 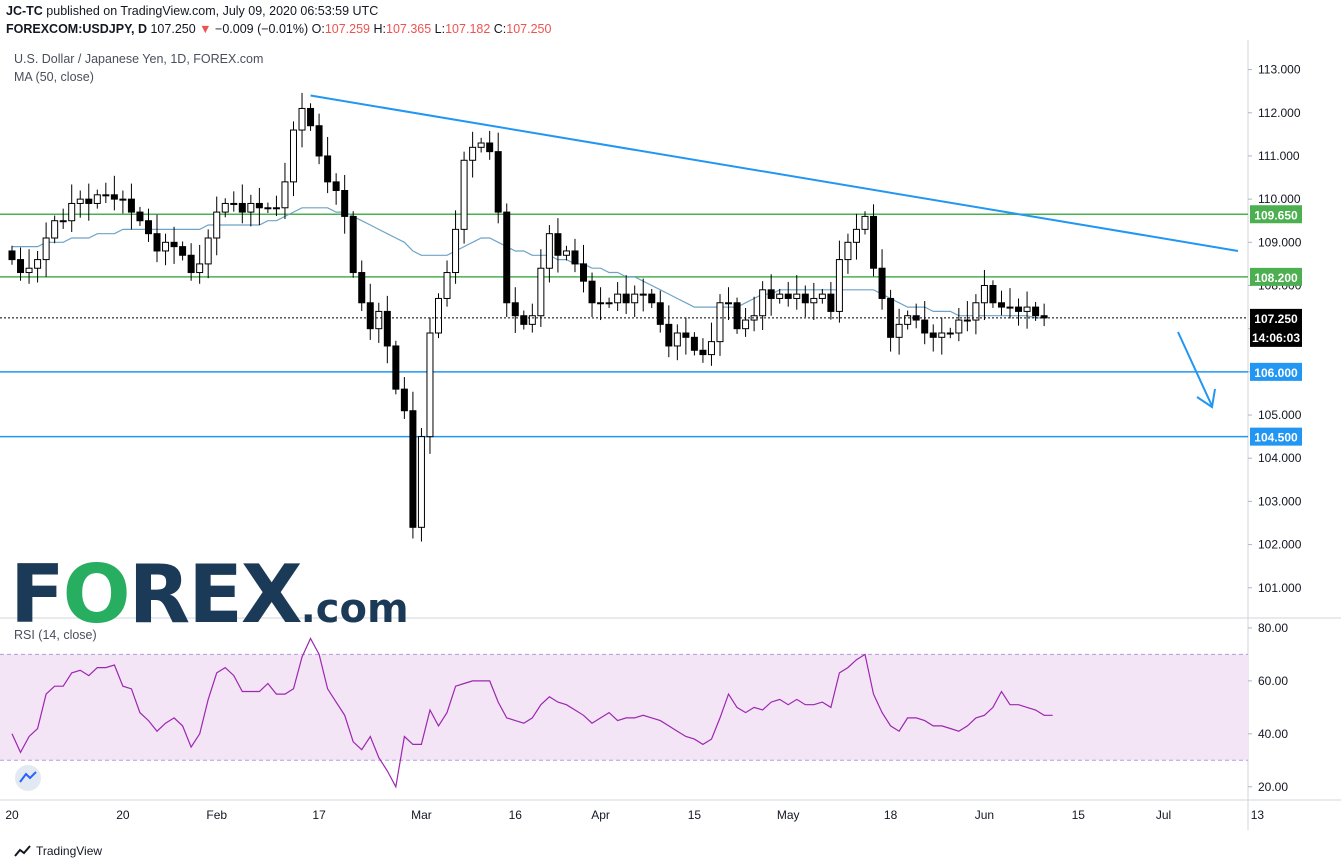 What do you see at coordinates (205, 29) in the screenshot?
I see `change-arrow-icon: ▼` at bounding box center [205, 29].